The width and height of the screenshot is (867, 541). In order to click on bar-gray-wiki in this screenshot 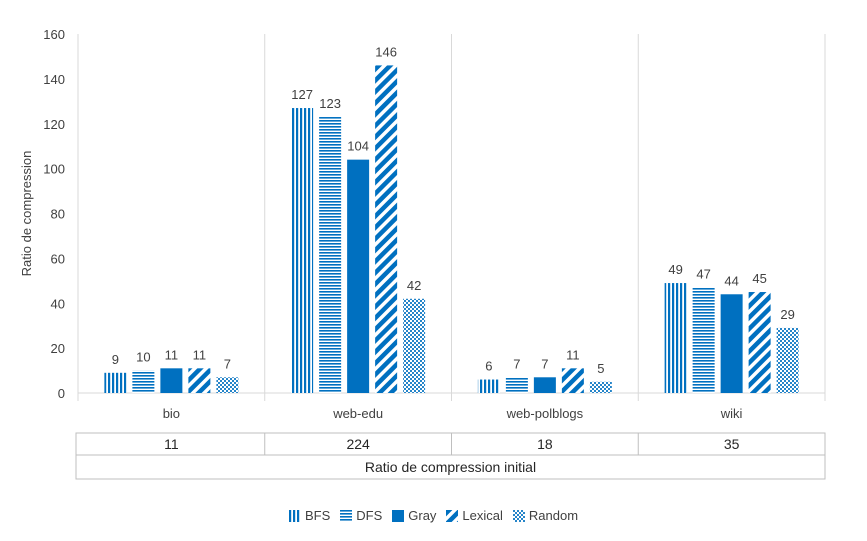, I will do `click(731, 343)`.